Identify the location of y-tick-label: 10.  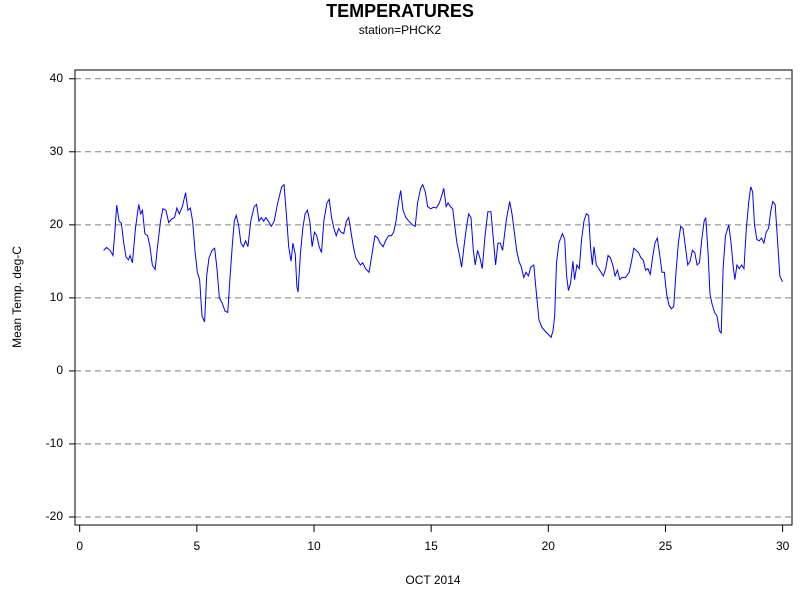
(57, 297).